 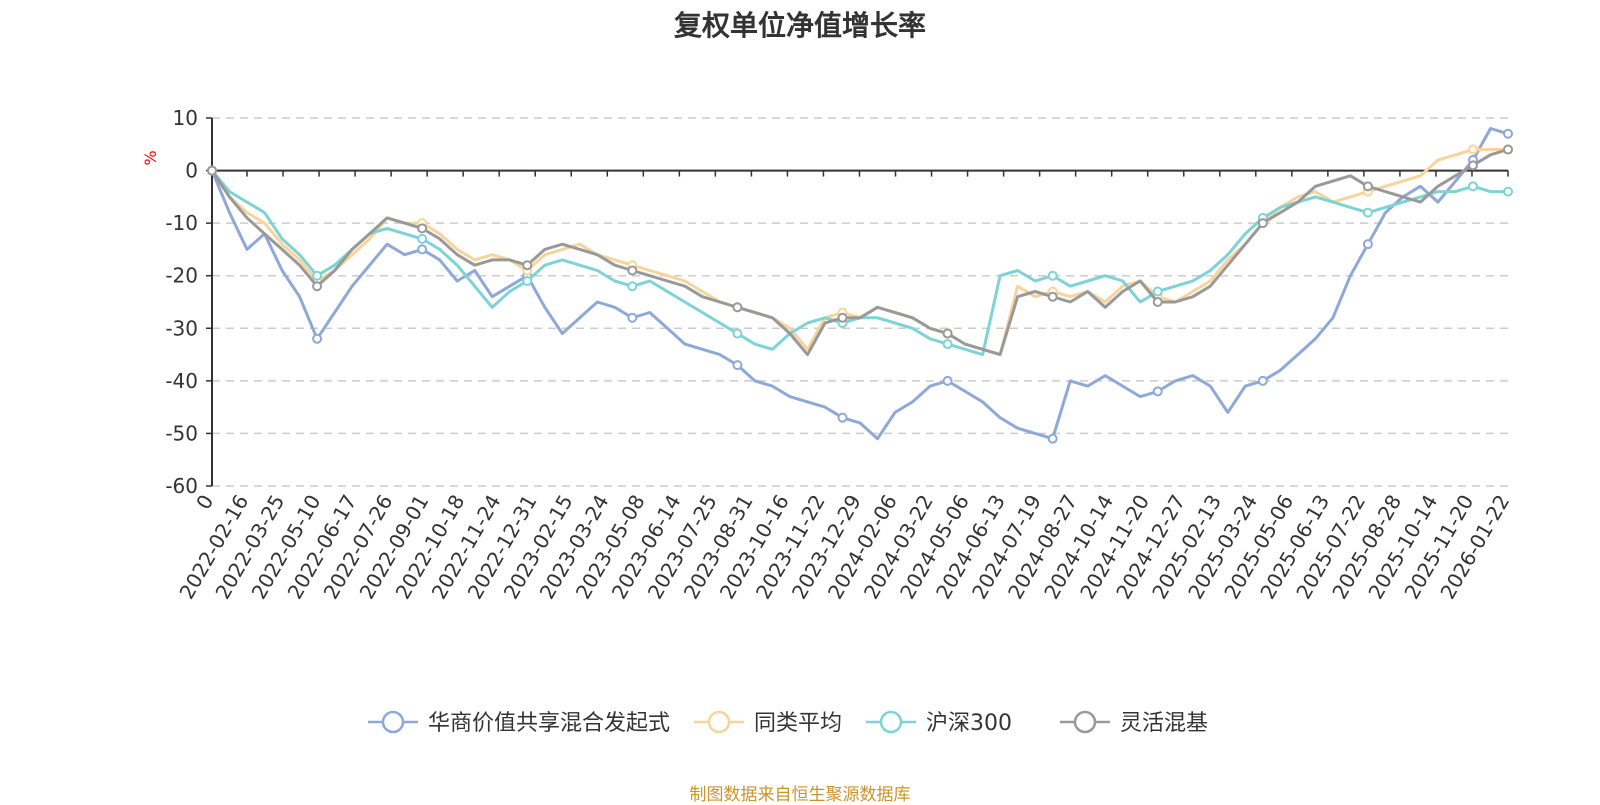 I want to click on y-tick-label-2: -10, so click(x=181, y=223).